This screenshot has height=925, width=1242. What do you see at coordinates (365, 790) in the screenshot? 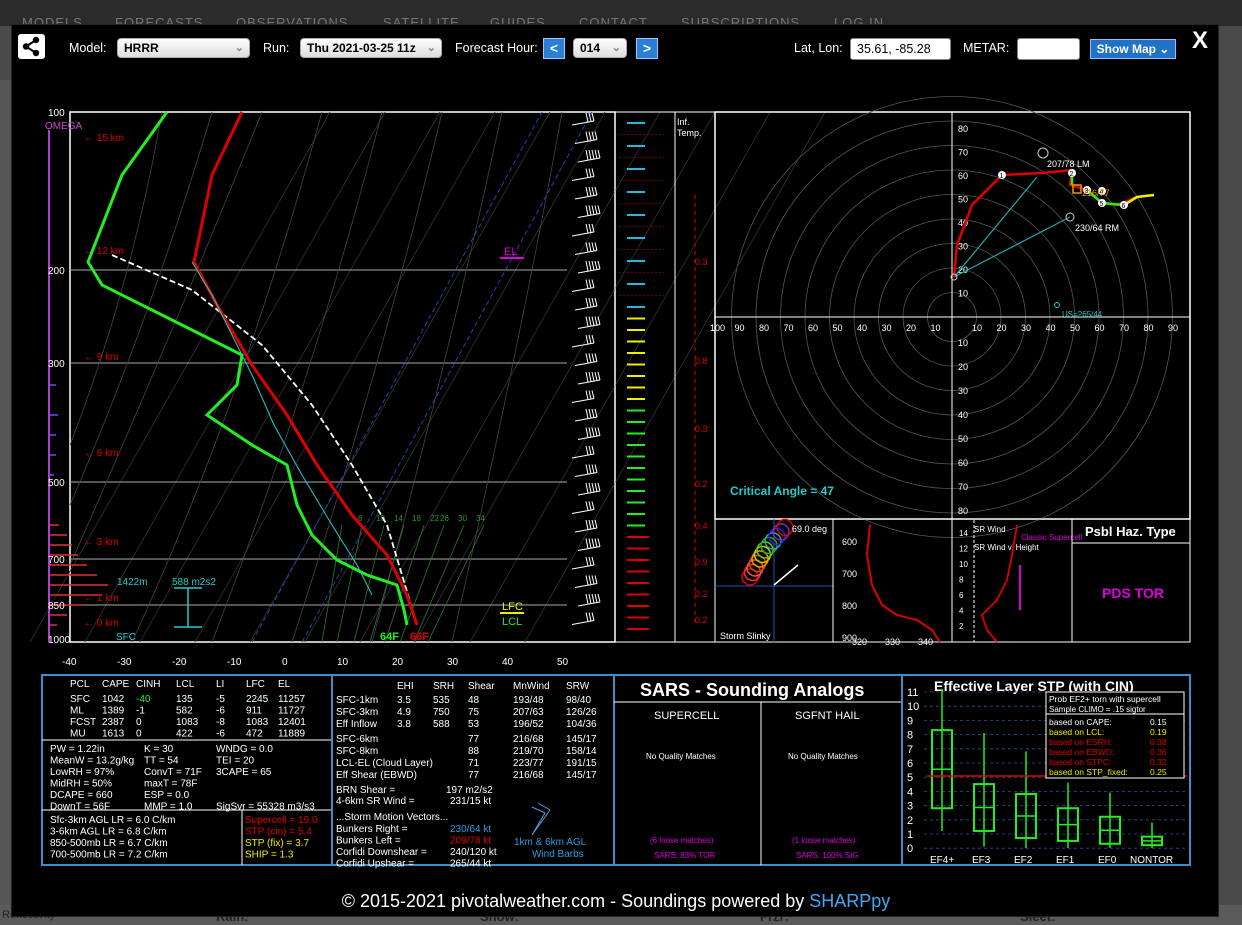
I see `brn-label: BRN Shear =` at bounding box center [365, 790].